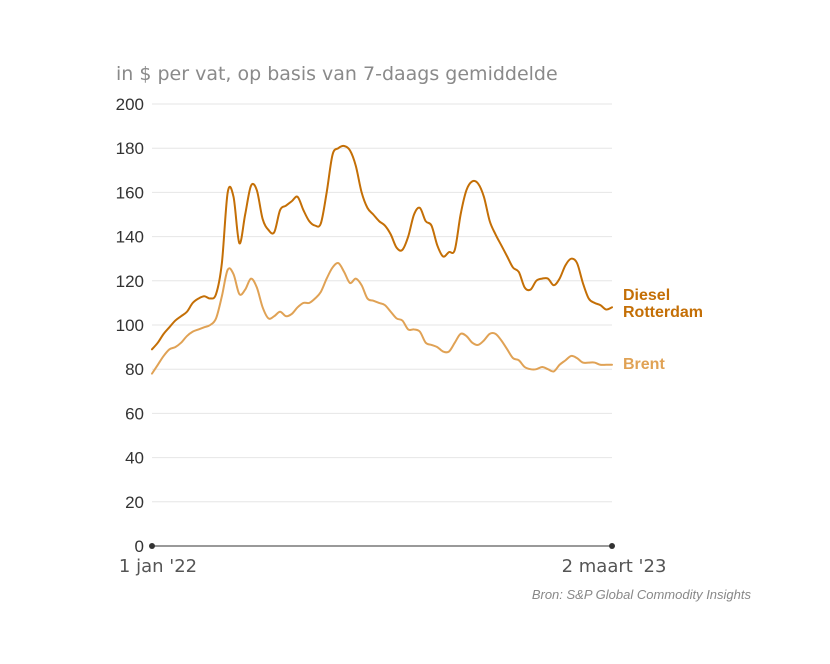 The width and height of the screenshot is (830, 664). What do you see at coordinates (139, 546) in the screenshot?
I see `y-tick-label: 0` at bounding box center [139, 546].